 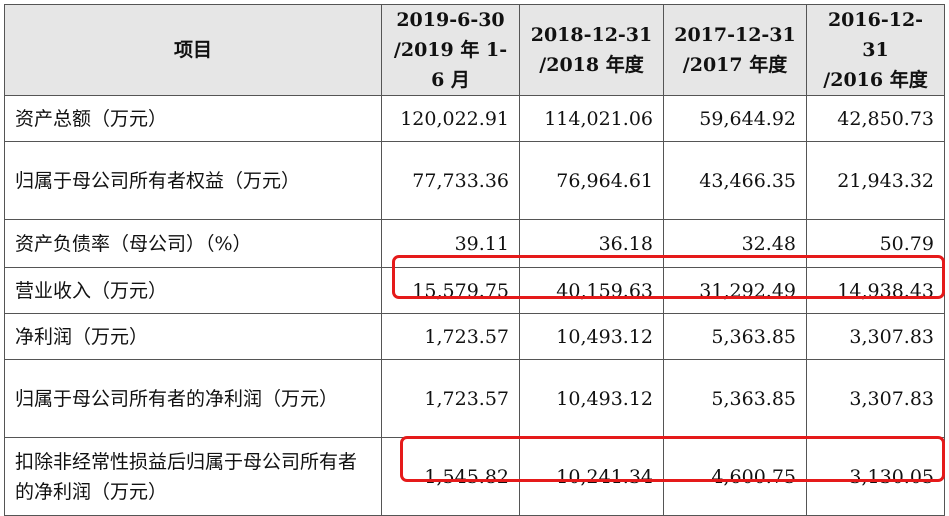 I want to click on cell-value: 10,241.34, so click(x=591, y=476).